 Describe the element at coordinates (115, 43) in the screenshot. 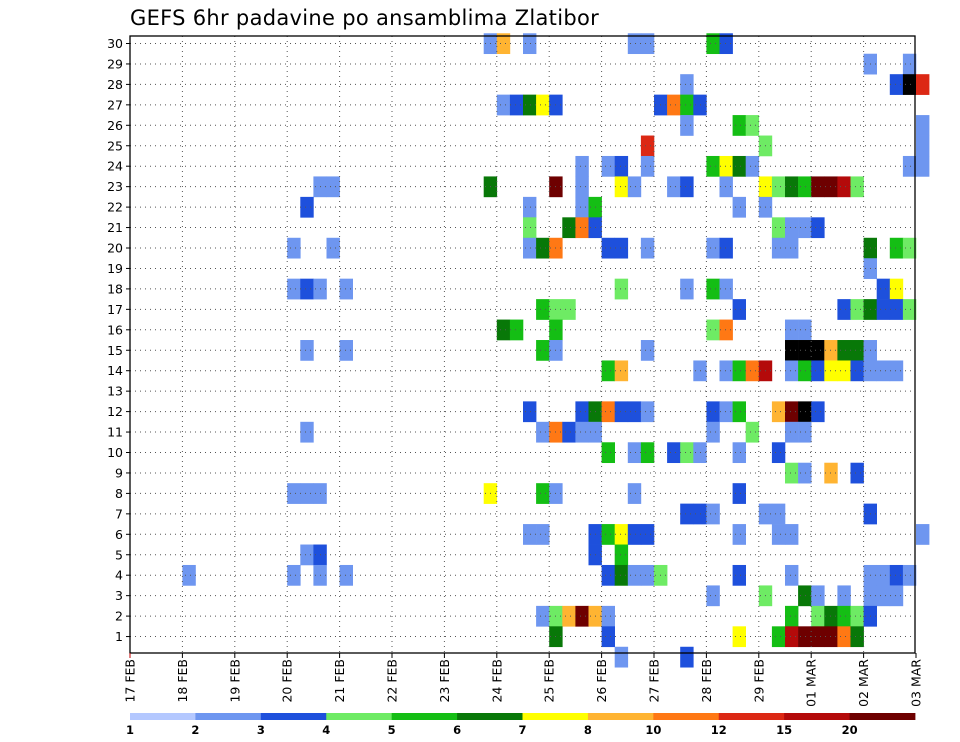

I see `y-tick-label: 30` at that location.